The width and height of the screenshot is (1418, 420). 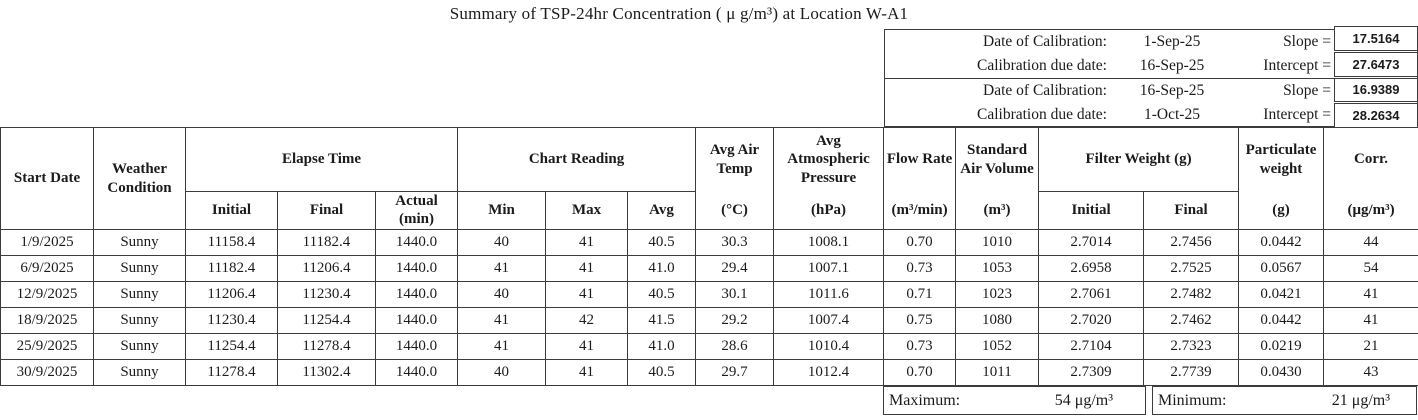 I want to click on calibration-due-value: 16-Sep-25, so click(x=1172, y=65).